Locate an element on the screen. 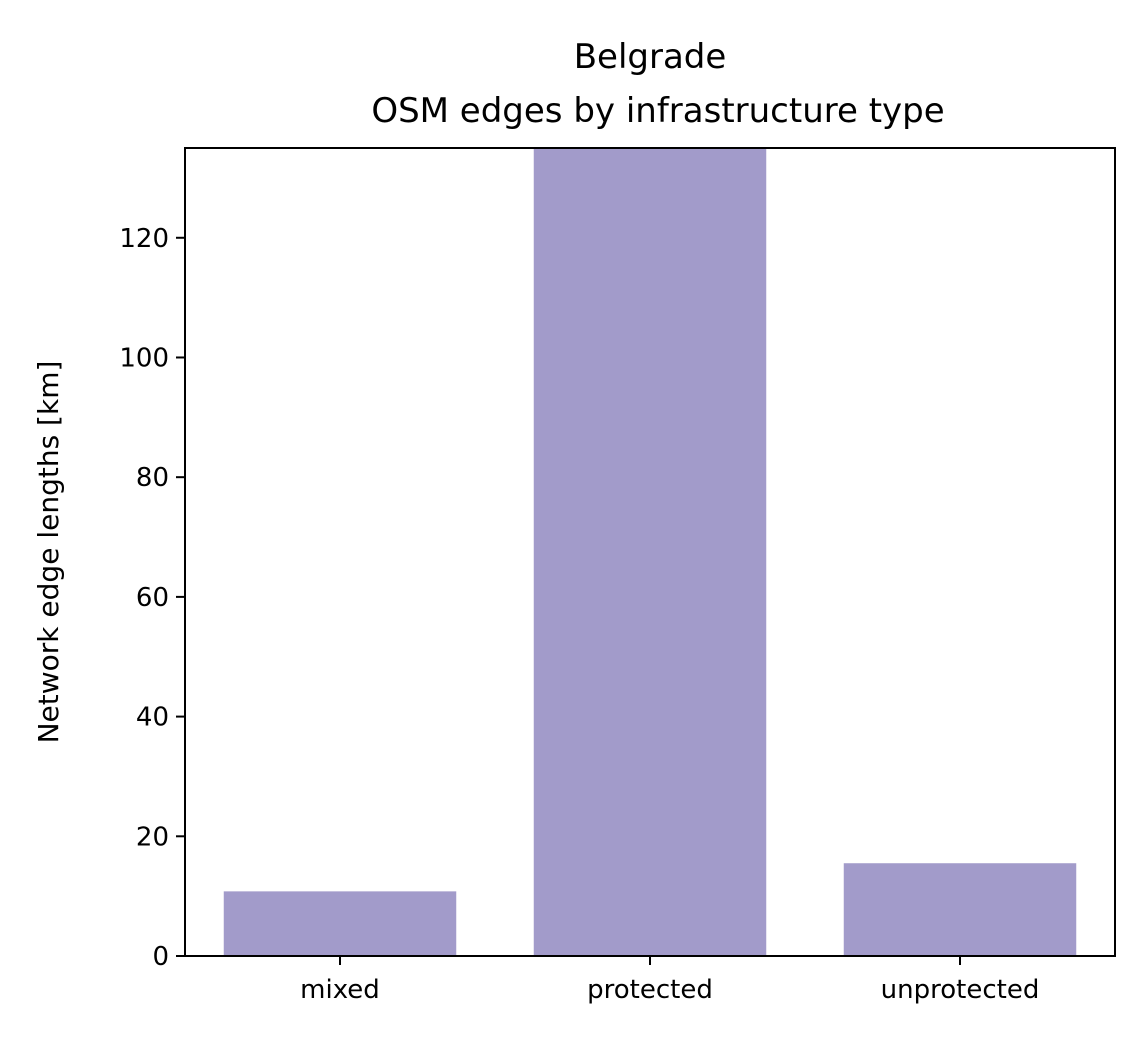  bar-mixed is located at coordinates (340, 923).